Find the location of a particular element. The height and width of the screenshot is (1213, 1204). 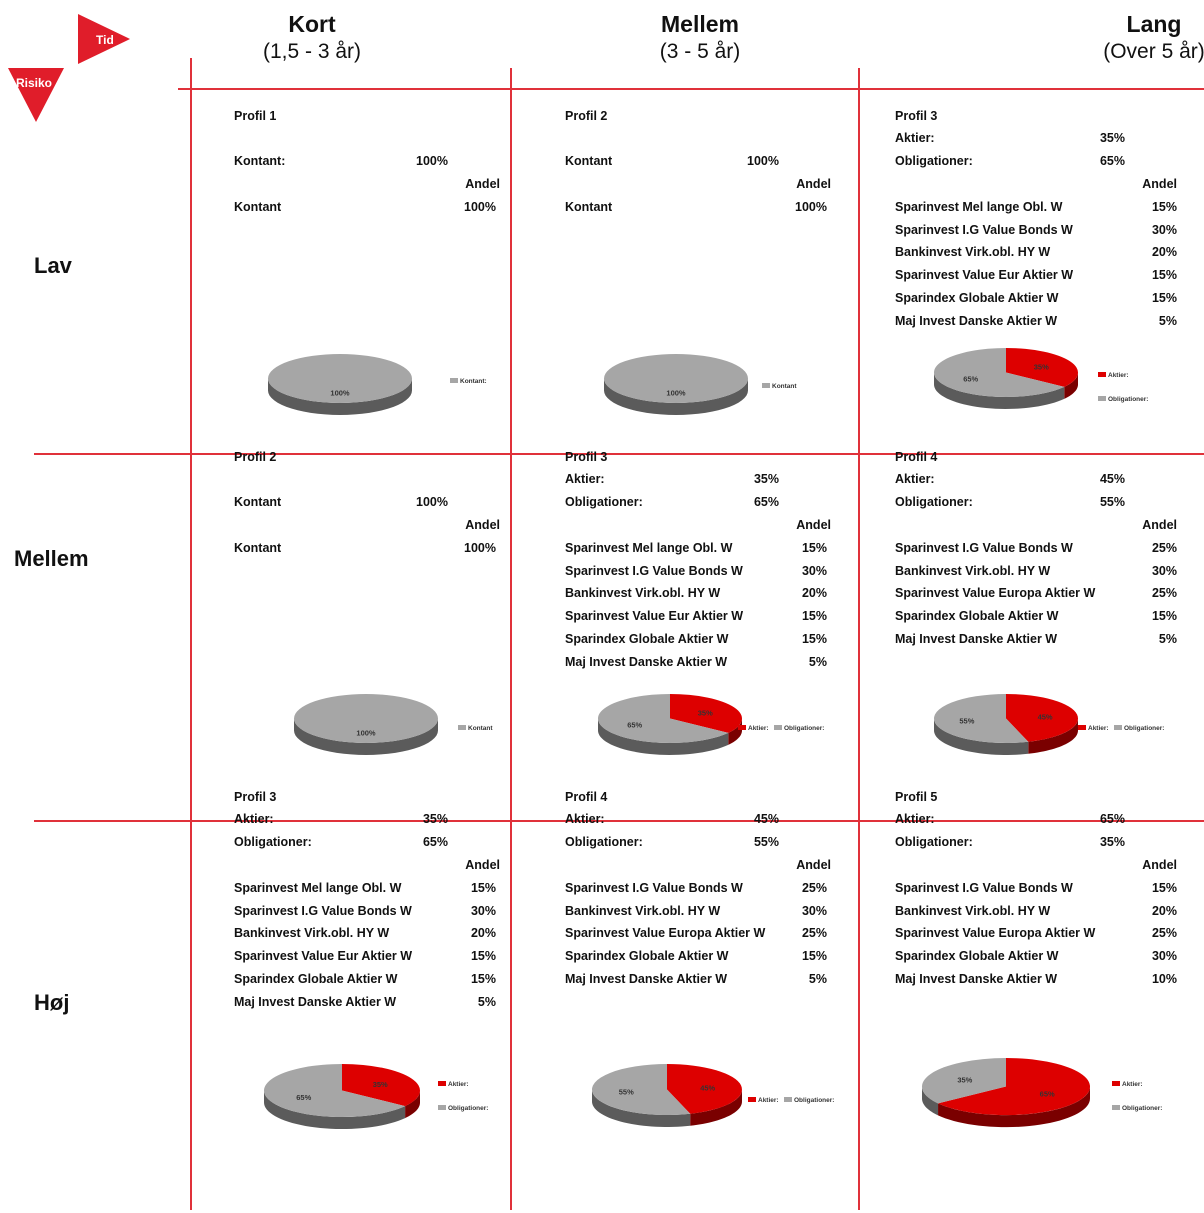

profile-title: Profil 1 is located at coordinates (255, 116).